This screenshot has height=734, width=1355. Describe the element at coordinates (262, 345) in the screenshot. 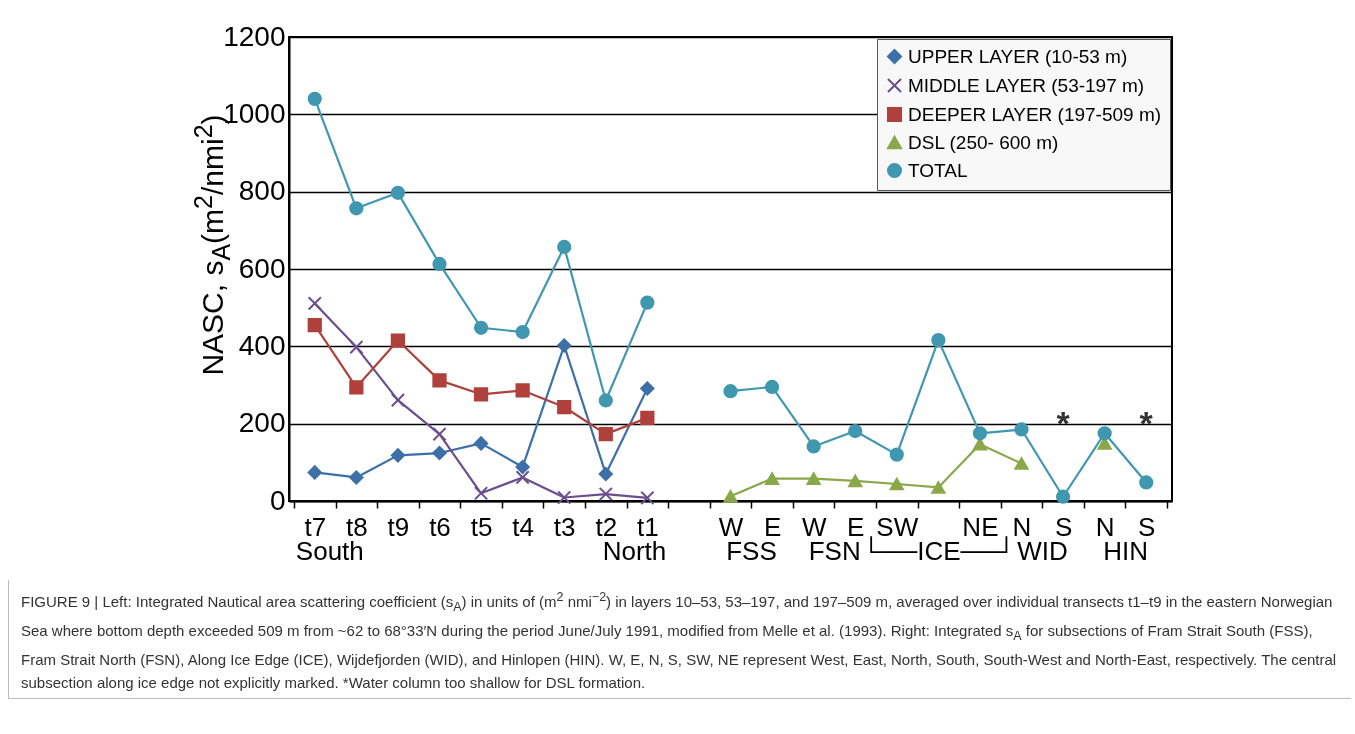

I see `y-tick-label: 400` at that location.